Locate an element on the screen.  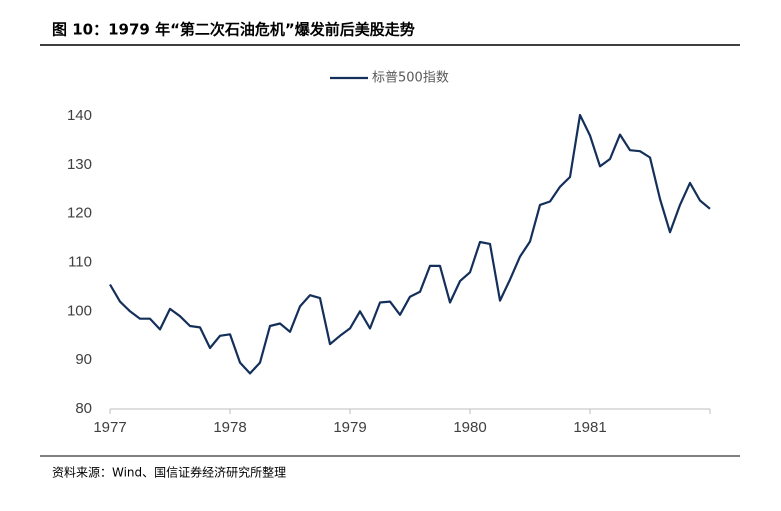
y-tick-label: 100 is located at coordinates (79, 310).